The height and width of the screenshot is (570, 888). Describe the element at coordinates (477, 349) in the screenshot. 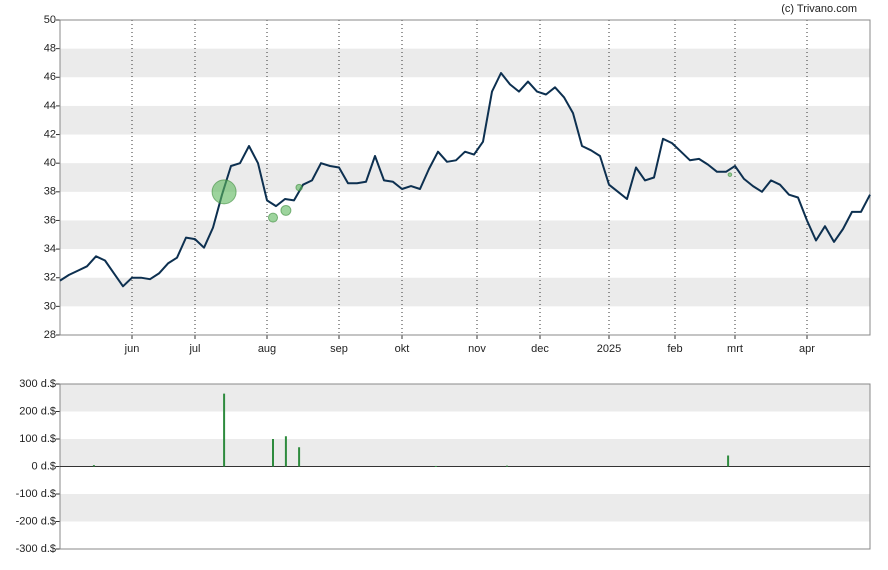

I see `x-tick-label: nov` at that location.